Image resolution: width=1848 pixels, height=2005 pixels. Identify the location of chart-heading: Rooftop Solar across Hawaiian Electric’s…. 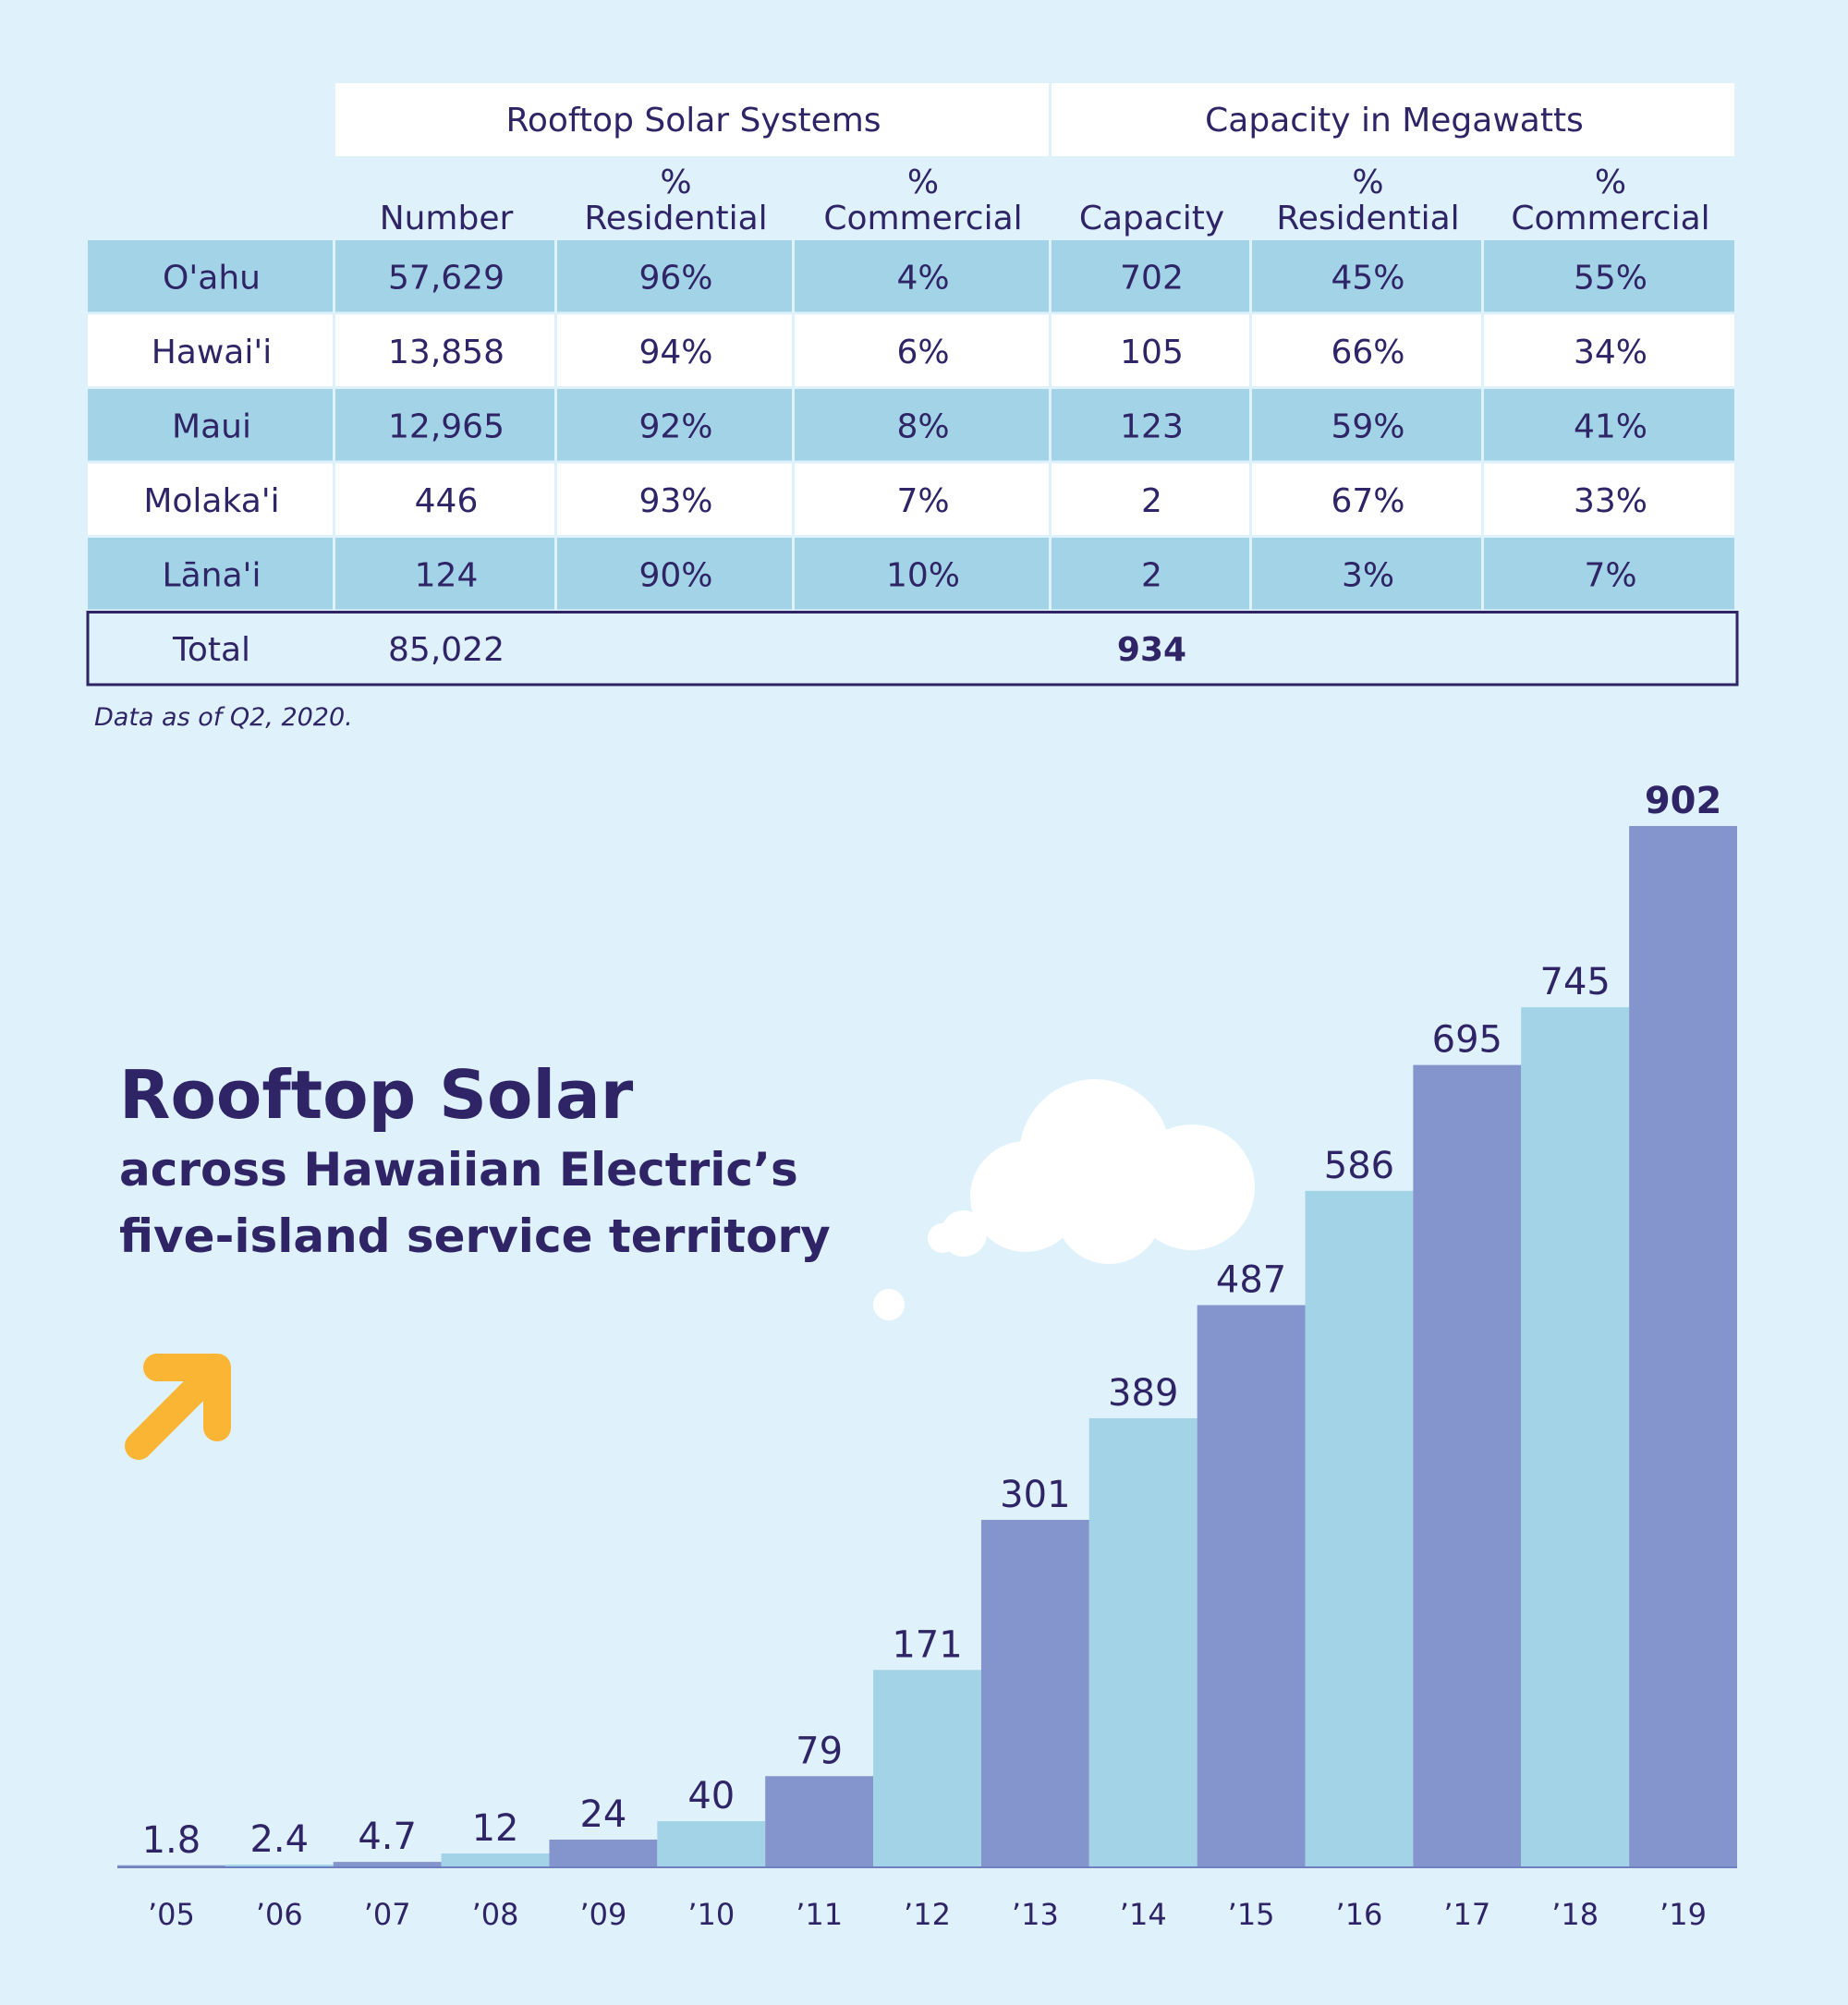
(498, 1161).